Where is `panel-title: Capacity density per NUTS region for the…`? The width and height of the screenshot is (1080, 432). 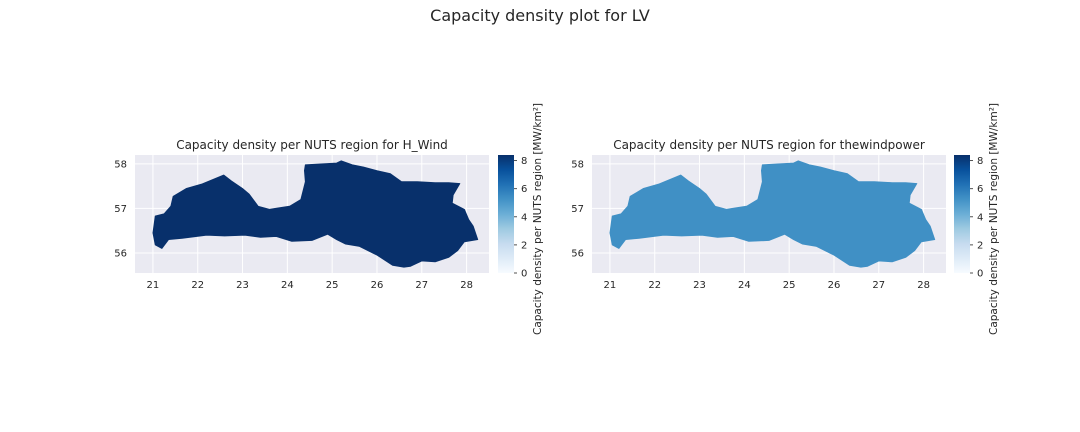 panel-title: Capacity density per NUTS region for the… is located at coordinates (769, 145).